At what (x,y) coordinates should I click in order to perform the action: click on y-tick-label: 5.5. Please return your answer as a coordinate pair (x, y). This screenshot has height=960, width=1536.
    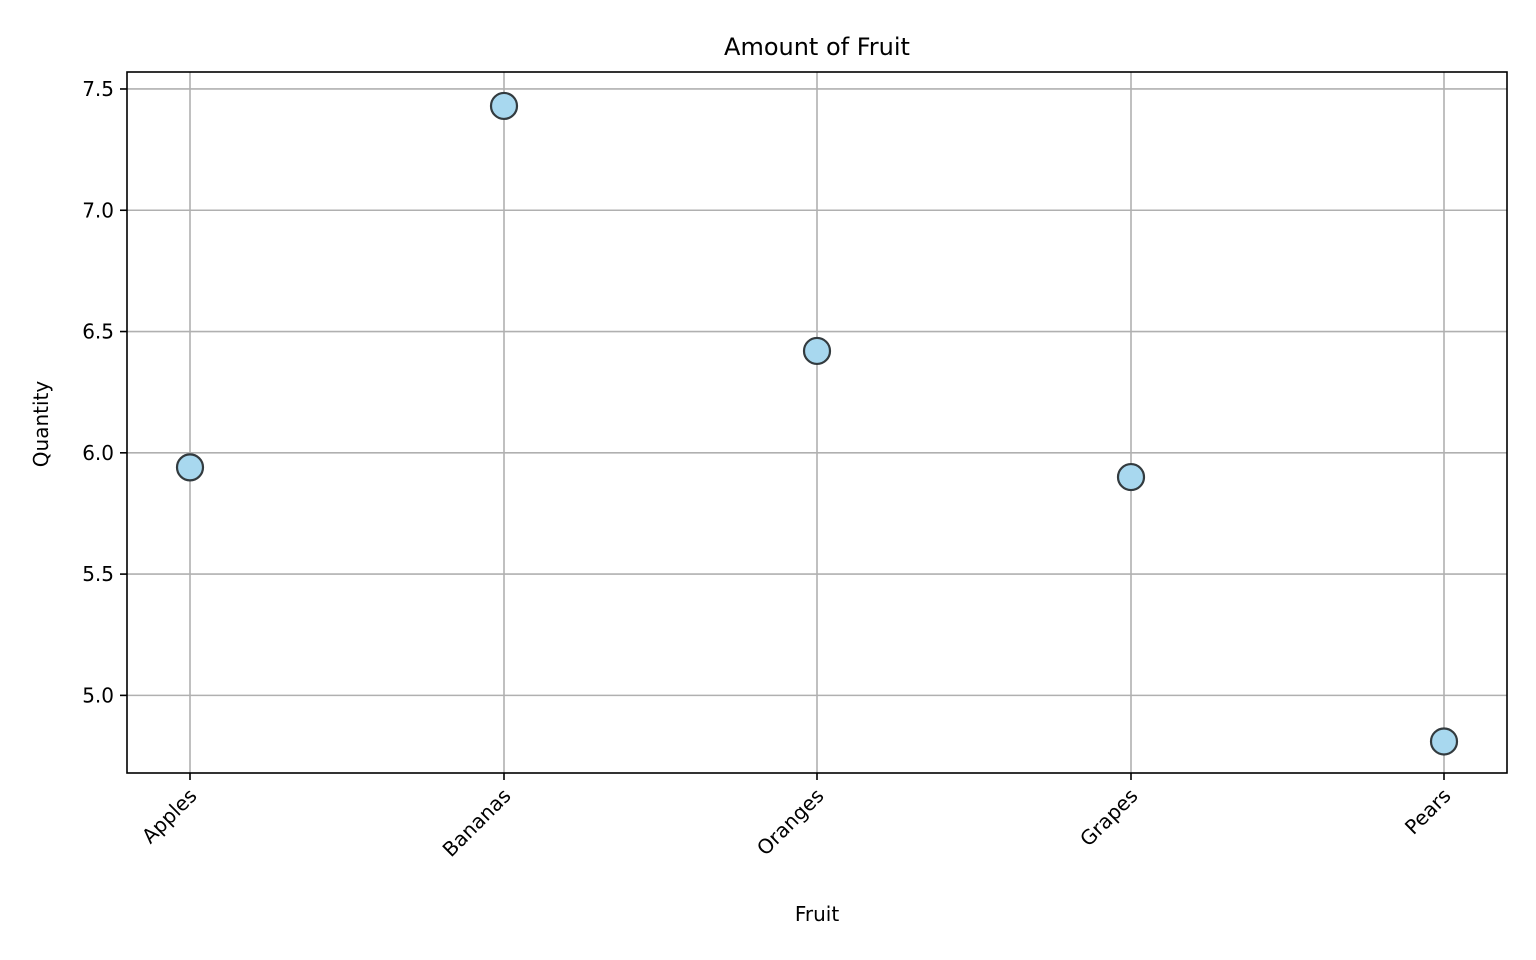
    Looking at the image, I should click on (98, 574).